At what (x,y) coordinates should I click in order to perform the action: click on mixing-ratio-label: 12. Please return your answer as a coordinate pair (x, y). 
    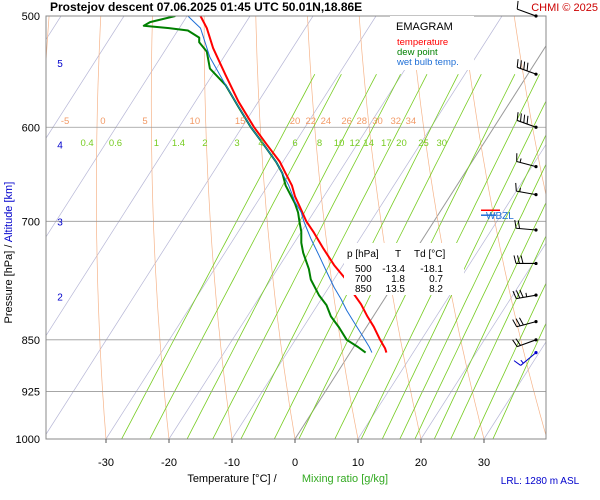
    Looking at the image, I should click on (355, 143).